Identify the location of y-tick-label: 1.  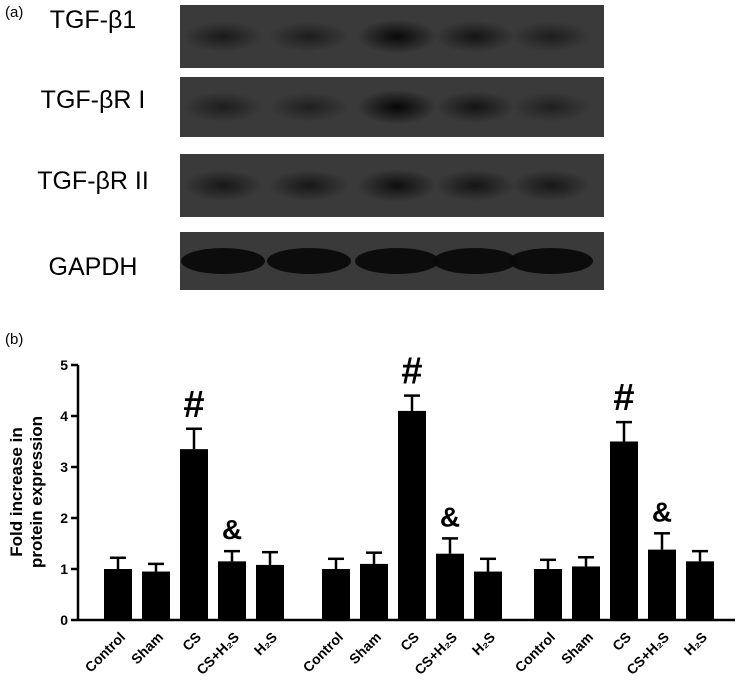
(64, 569).